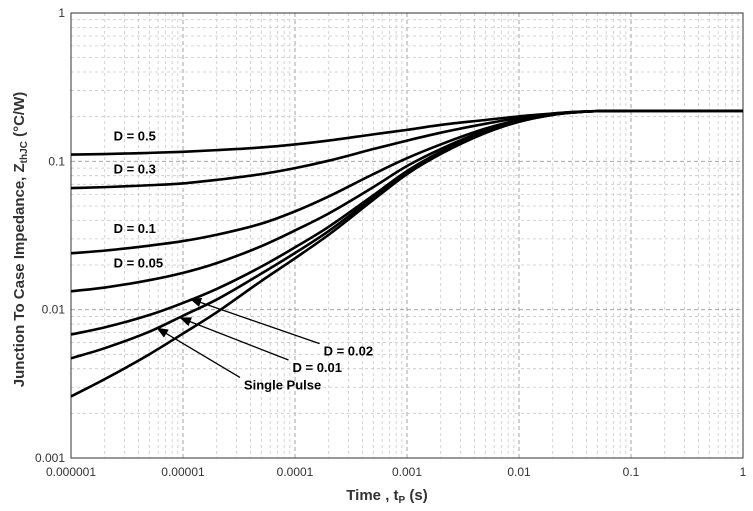  Describe the element at coordinates (183, 472) in the screenshot. I see `x-tick-label: 0.00001` at that location.